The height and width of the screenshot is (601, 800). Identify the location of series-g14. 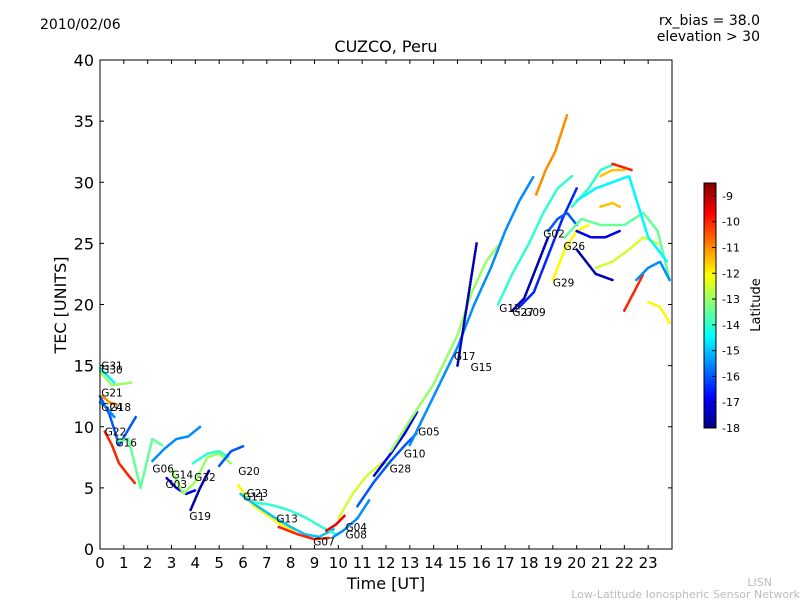
(201, 474).